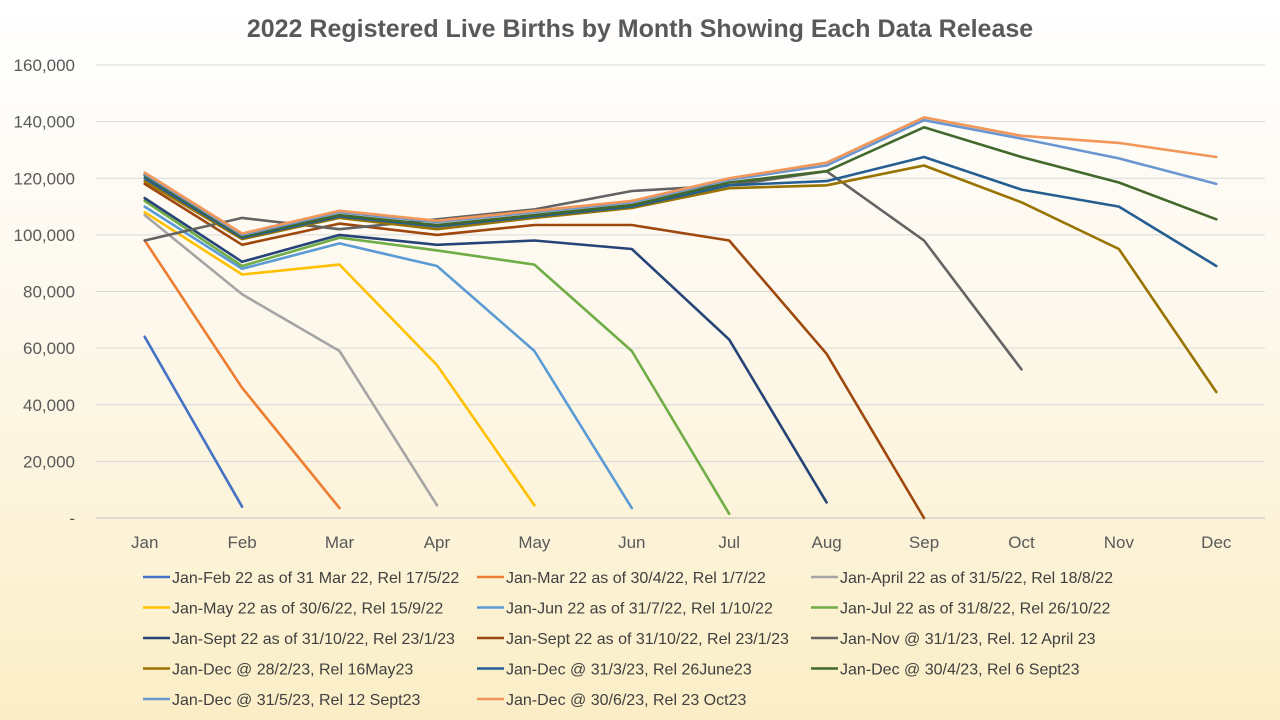 Image resolution: width=1280 pixels, height=720 pixels. What do you see at coordinates (968, 639) in the screenshot?
I see `legend-entry: Jan-Nov @ 31/1/23, Rel. 12 April 23` at bounding box center [968, 639].